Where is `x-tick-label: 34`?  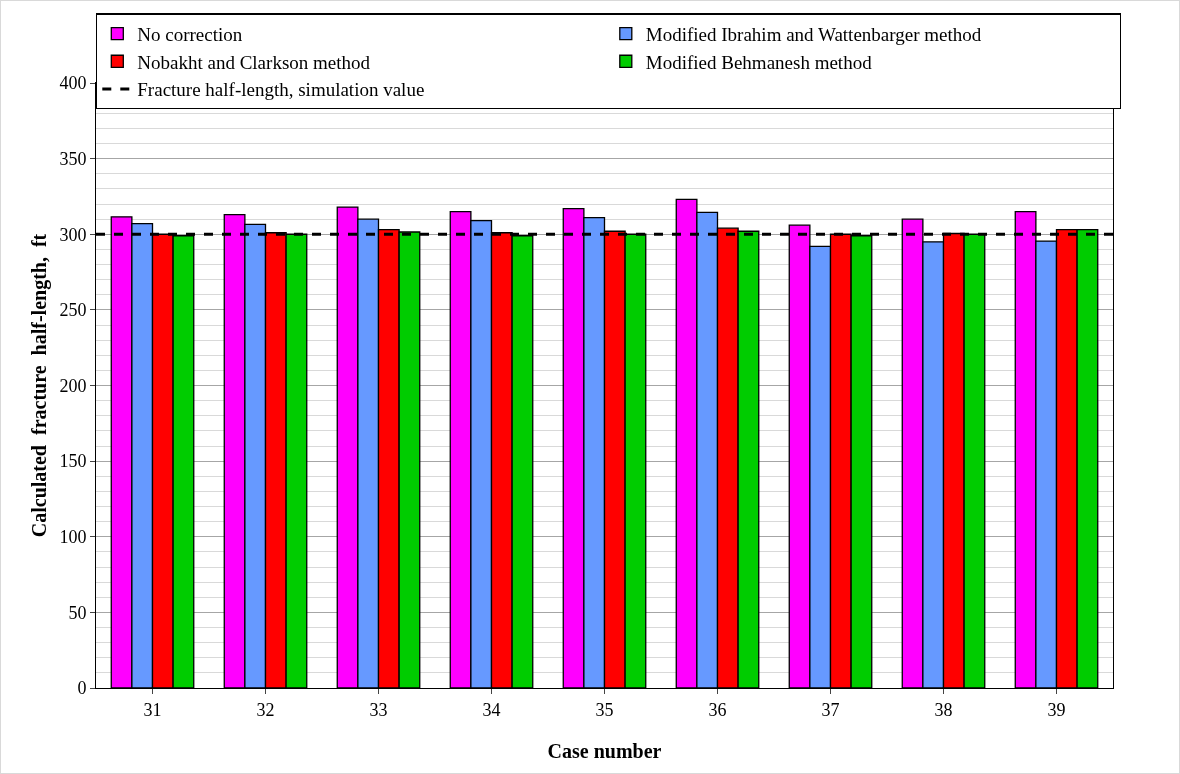
x-tick-label: 34 is located at coordinates (491, 709).